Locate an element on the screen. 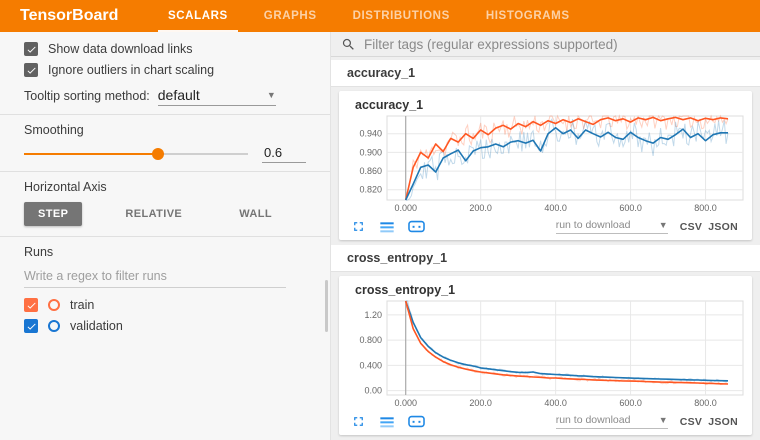 Image resolution: width=760 pixels, height=440 pixels. smoothing-value-input: 0.6 is located at coordinates (284, 154).